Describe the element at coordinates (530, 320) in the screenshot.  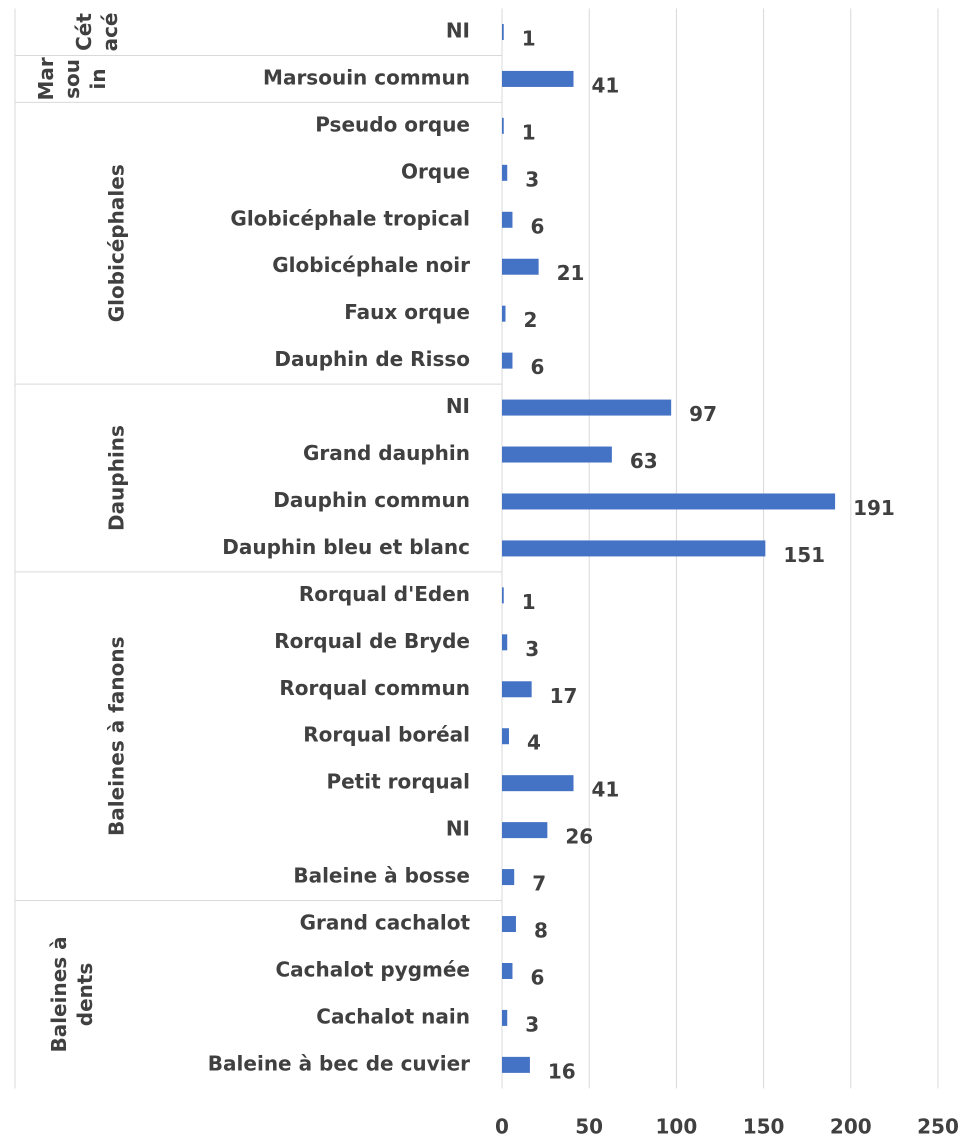
I see `value-label: 2` at that location.